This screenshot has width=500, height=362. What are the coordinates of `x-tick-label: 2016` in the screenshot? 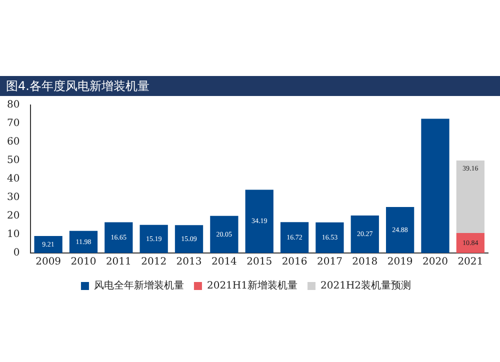 It's located at (295, 262).